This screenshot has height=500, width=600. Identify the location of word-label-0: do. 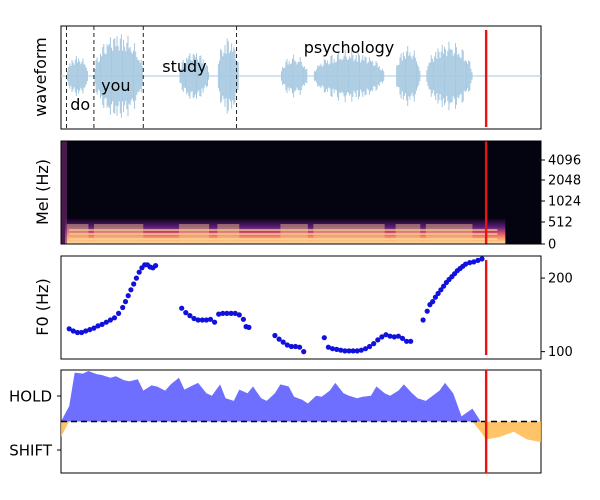
(80, 104).